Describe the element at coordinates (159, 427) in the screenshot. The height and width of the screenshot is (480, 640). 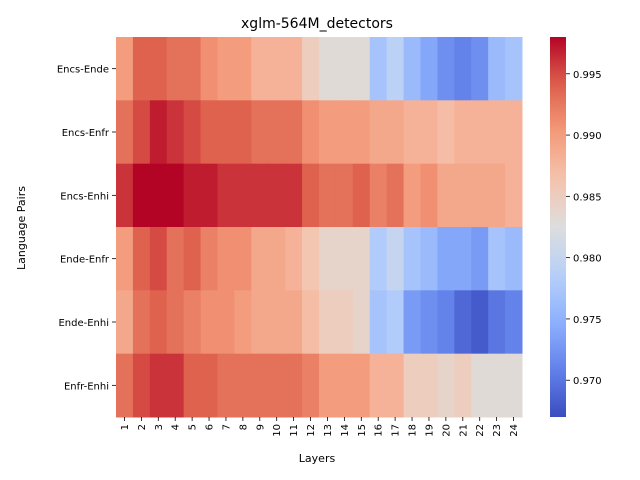
I see `x-tick-label: 3` at that location.